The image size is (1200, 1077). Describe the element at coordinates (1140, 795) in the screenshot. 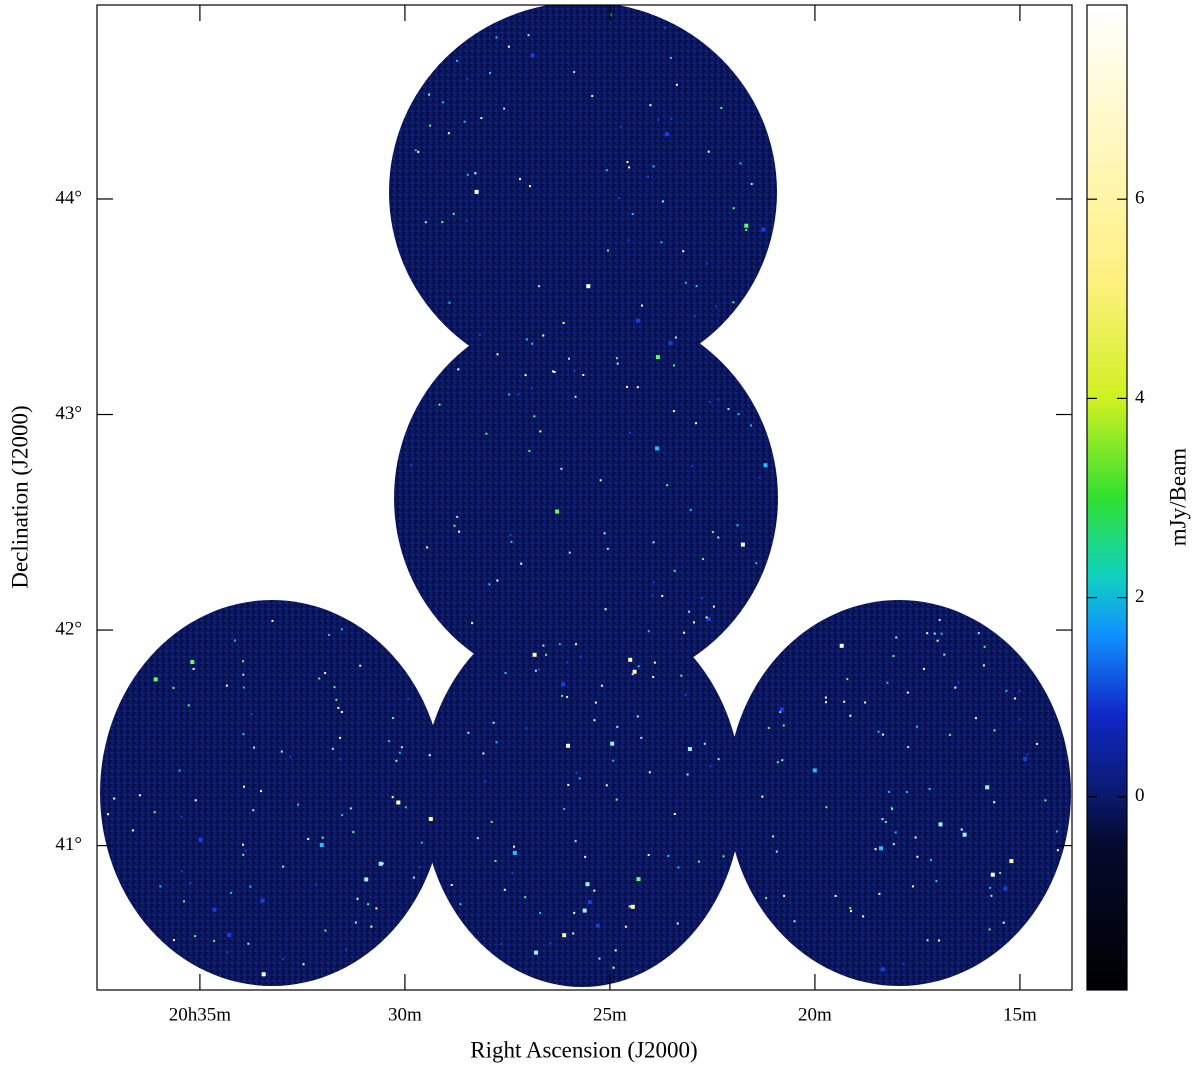

I see `colorbar-tick-label: 0` at that location.